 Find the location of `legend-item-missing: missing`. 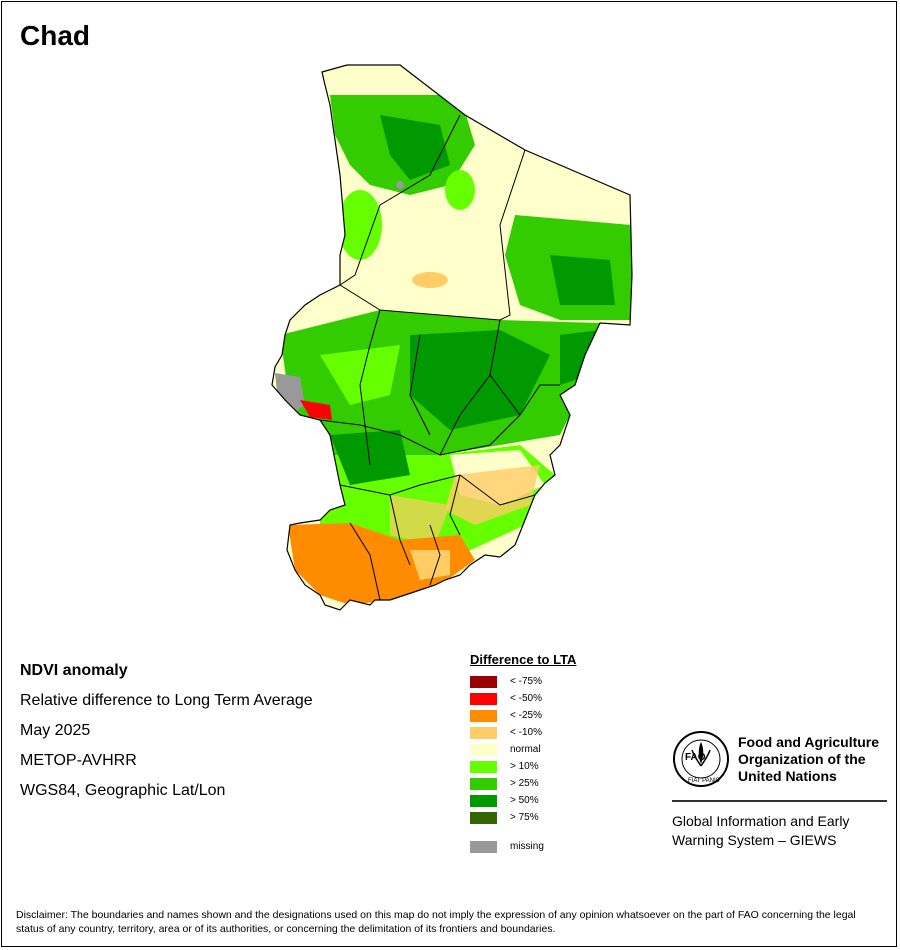

legend-item-missing: missing is located at coordinates (523, 846).